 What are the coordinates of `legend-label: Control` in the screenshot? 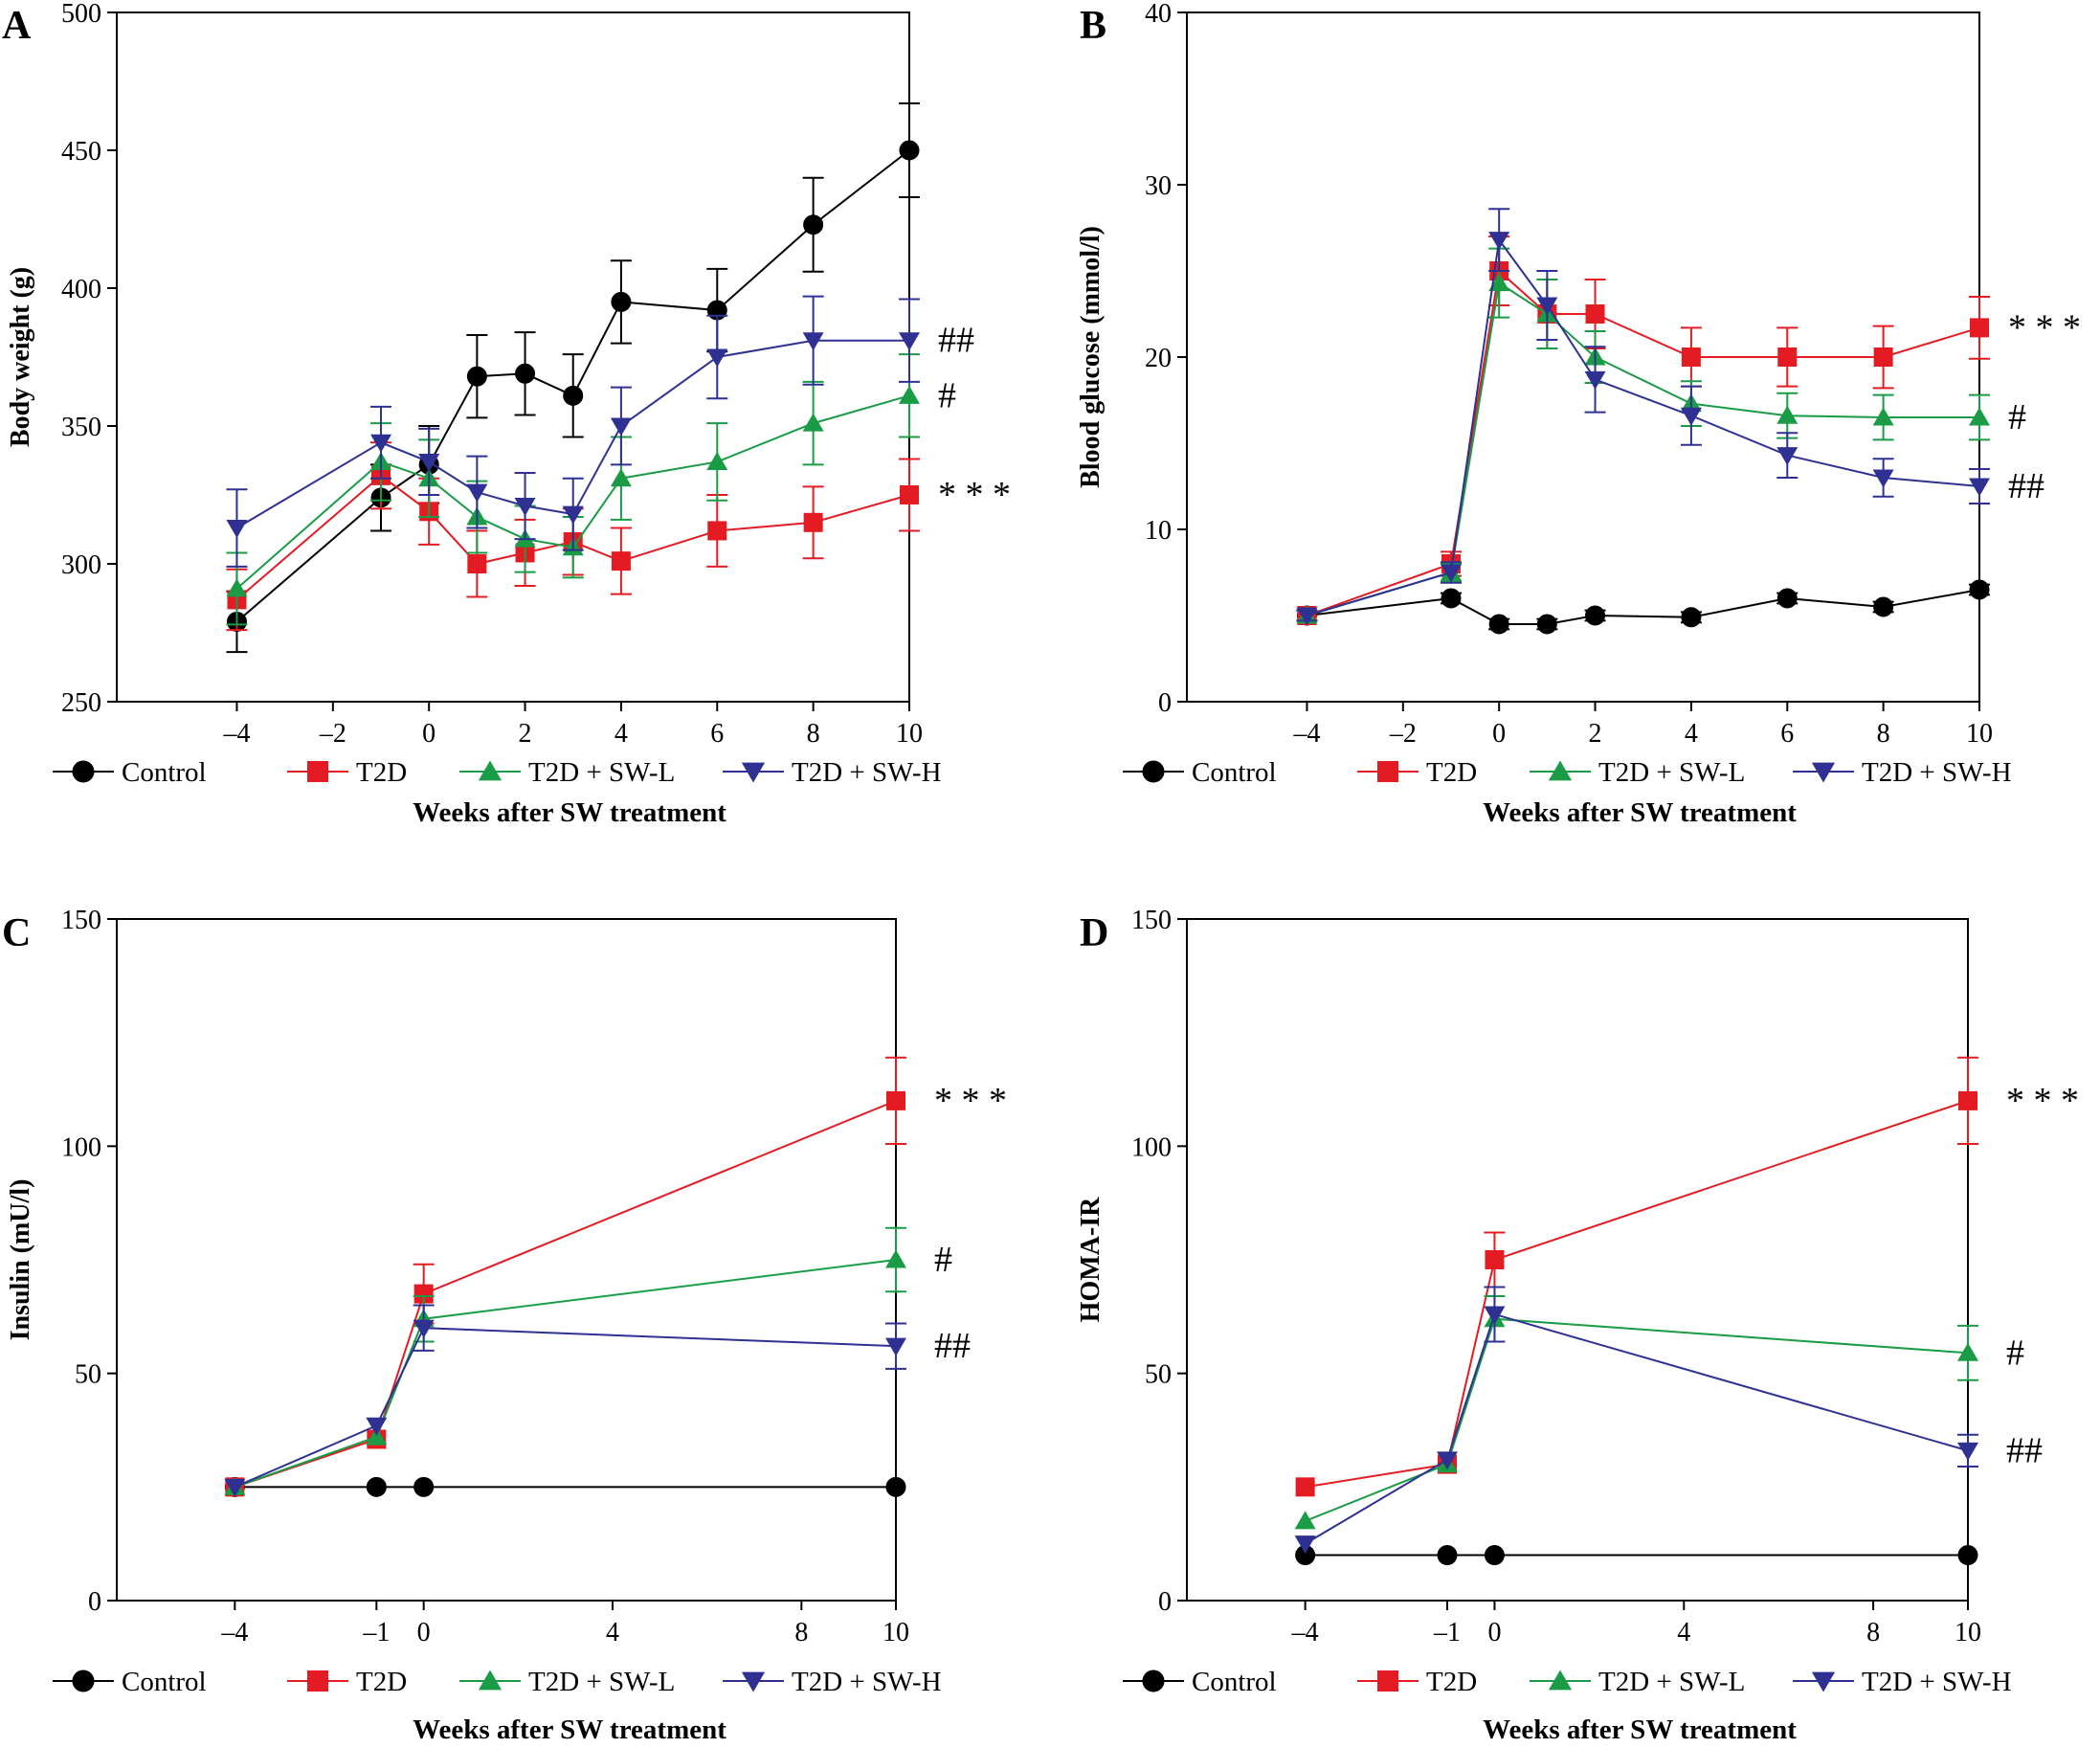 It's located at (164, 773).